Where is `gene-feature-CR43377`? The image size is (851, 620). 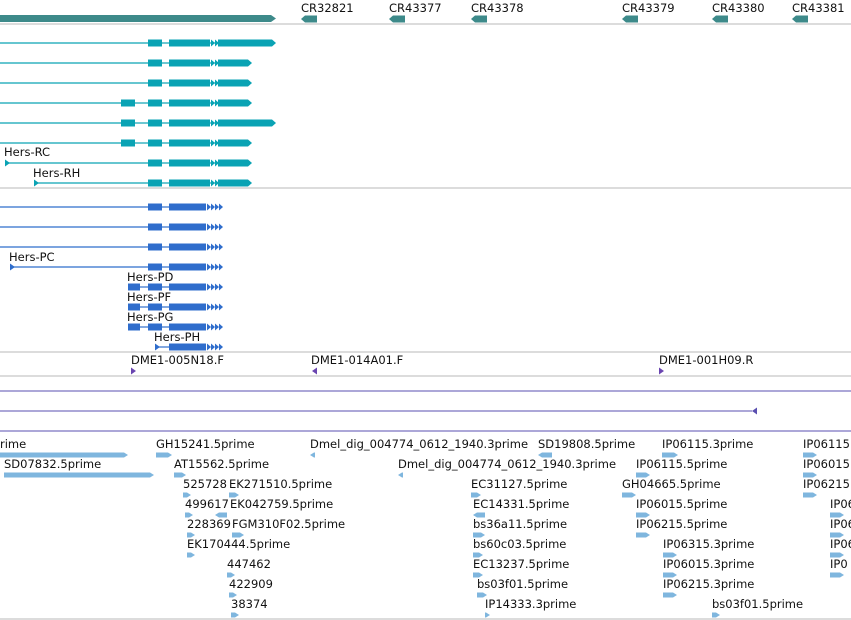 gene-feature-CR43377 is located at coordinates (397, 19).